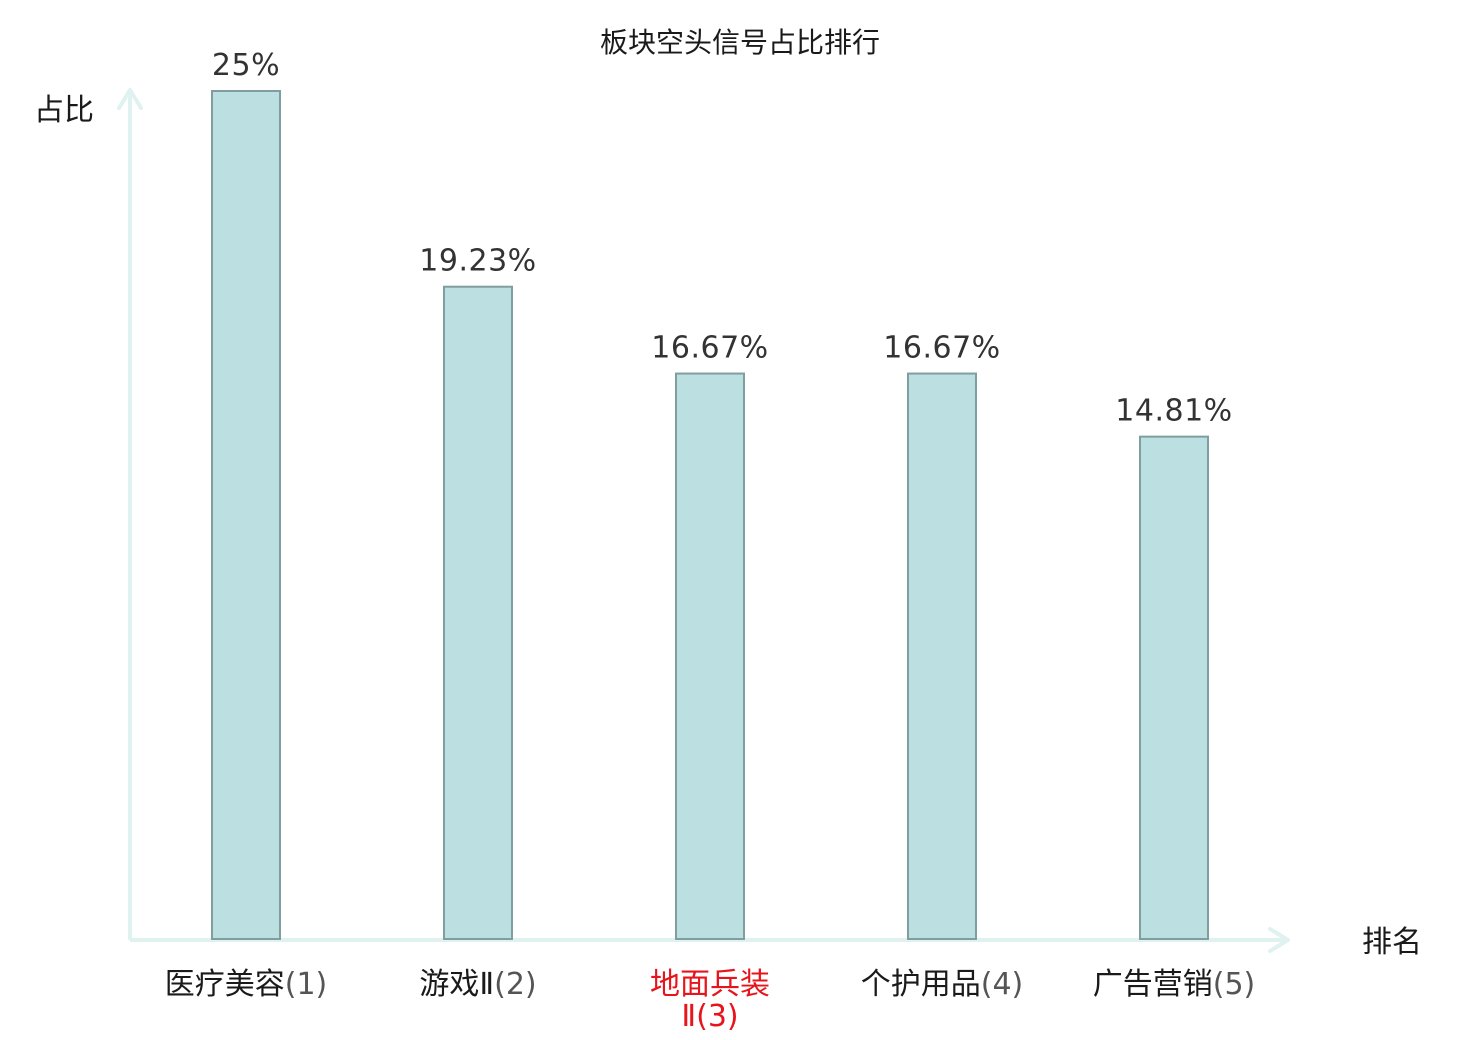 This screenshot has width=1480, height=1040. Describe the element at coordinates (456, 984) in the screenshot. I see `category-name: 游戏Ⅱ` at that location.